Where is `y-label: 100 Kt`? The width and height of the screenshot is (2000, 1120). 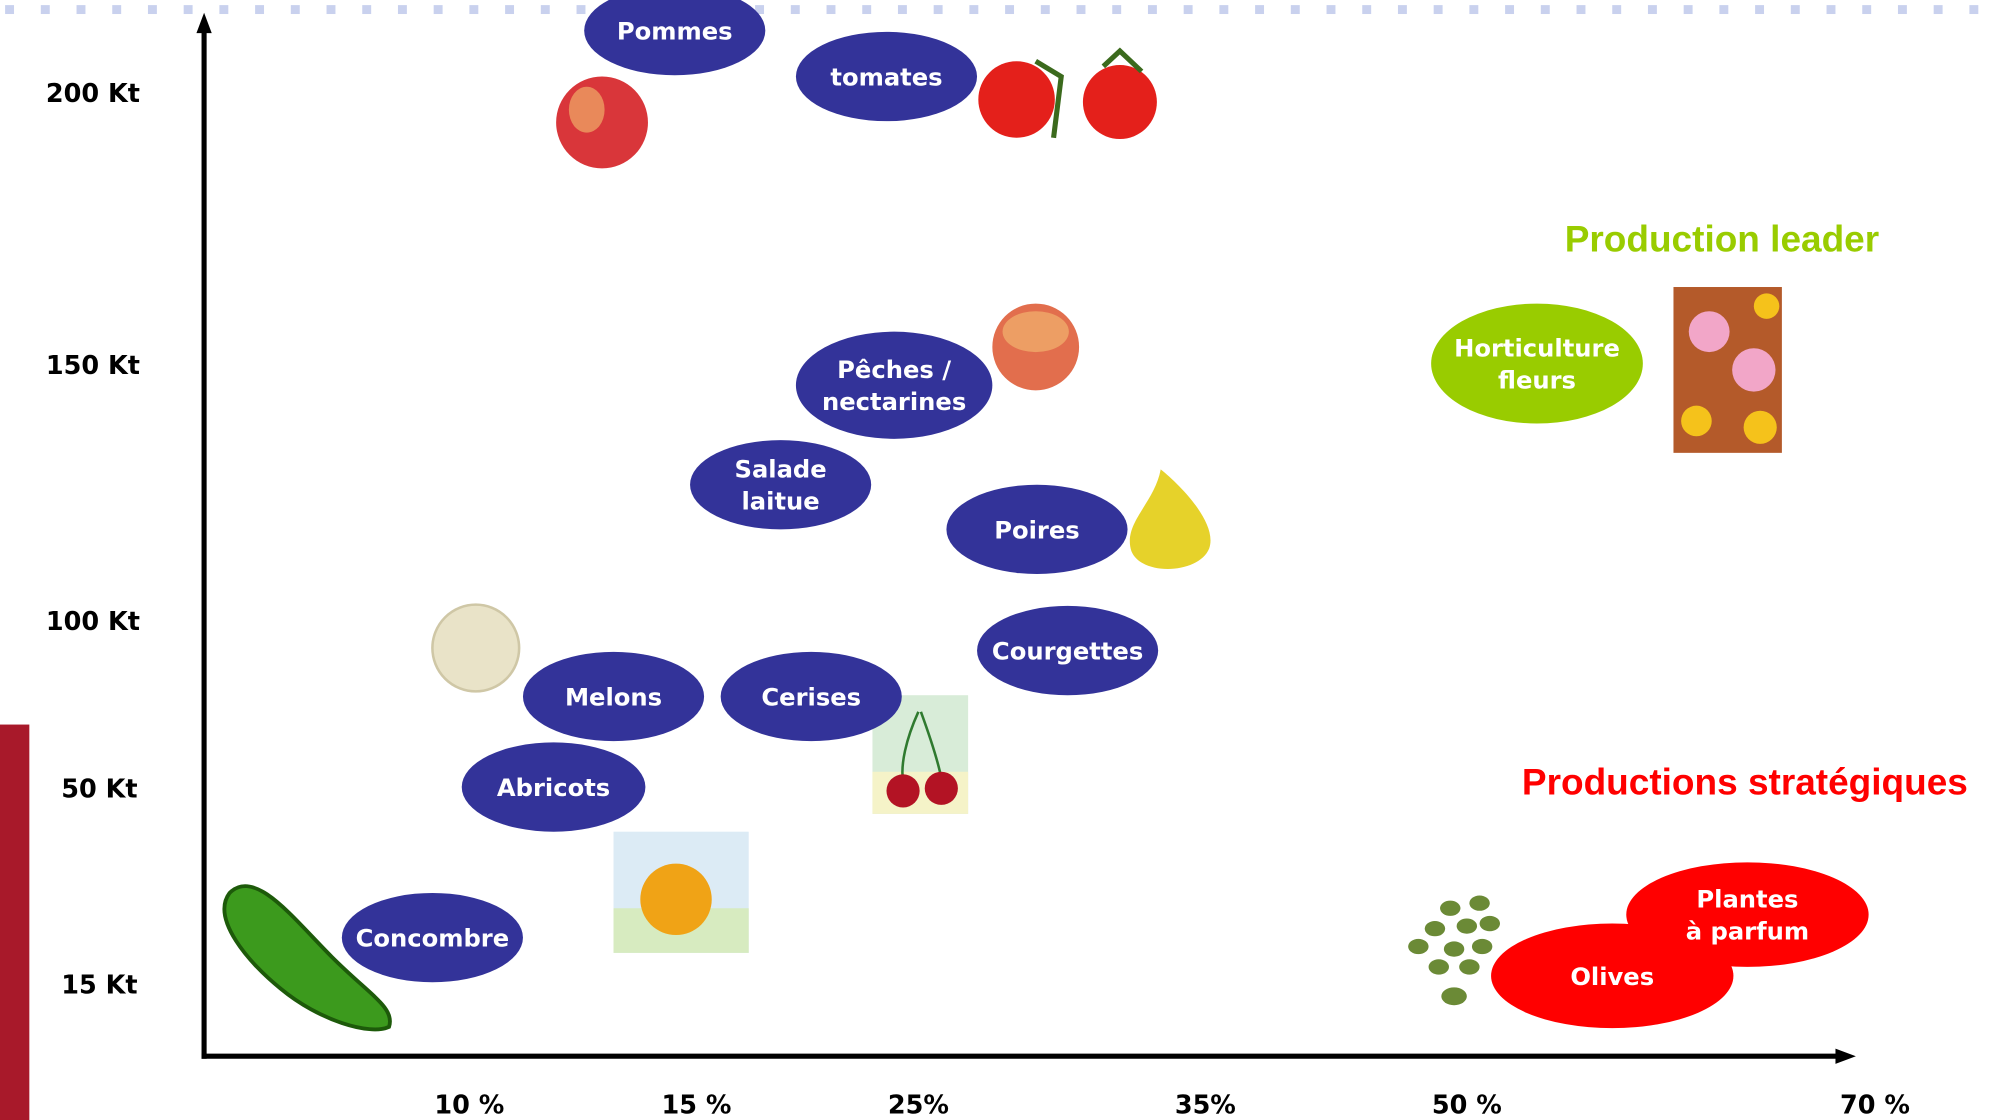 y-label: 100 Kt is located at coordinates (93, 622).